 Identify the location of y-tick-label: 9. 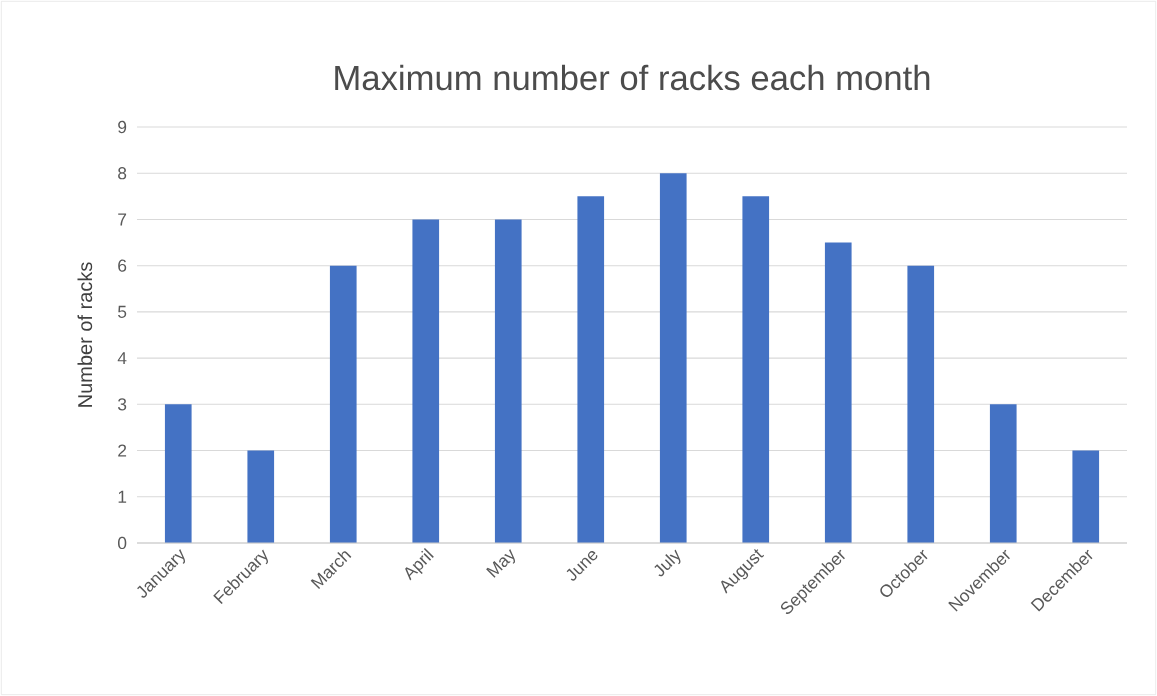
(122, 127).